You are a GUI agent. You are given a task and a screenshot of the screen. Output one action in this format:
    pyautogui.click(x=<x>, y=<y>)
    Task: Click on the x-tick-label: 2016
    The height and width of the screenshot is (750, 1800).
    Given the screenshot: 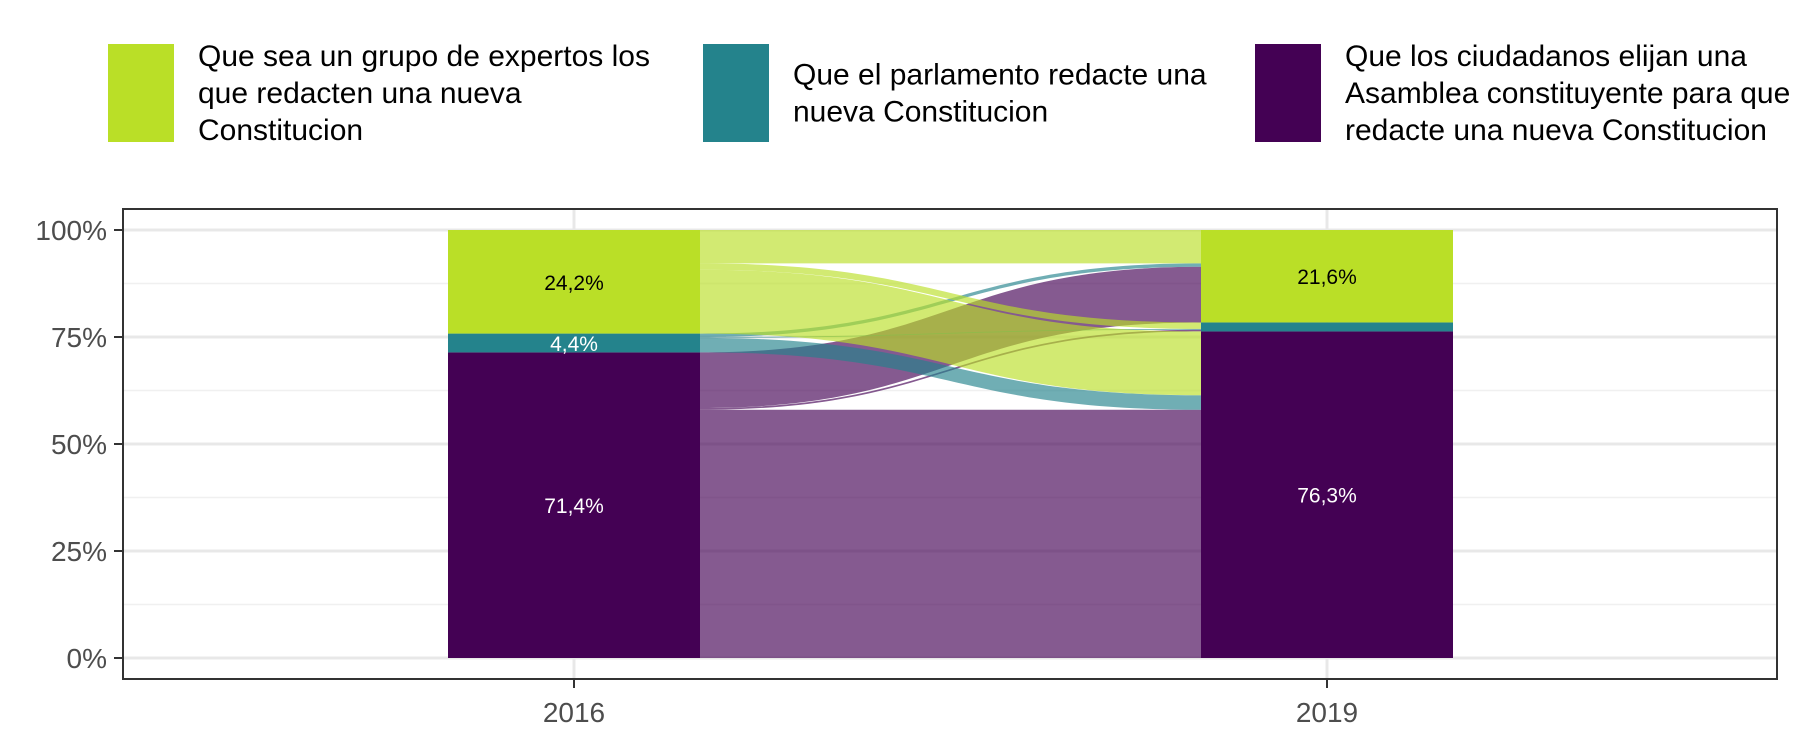 What is the action you would take?
    pyautogui.click(x=574, y=712)
    